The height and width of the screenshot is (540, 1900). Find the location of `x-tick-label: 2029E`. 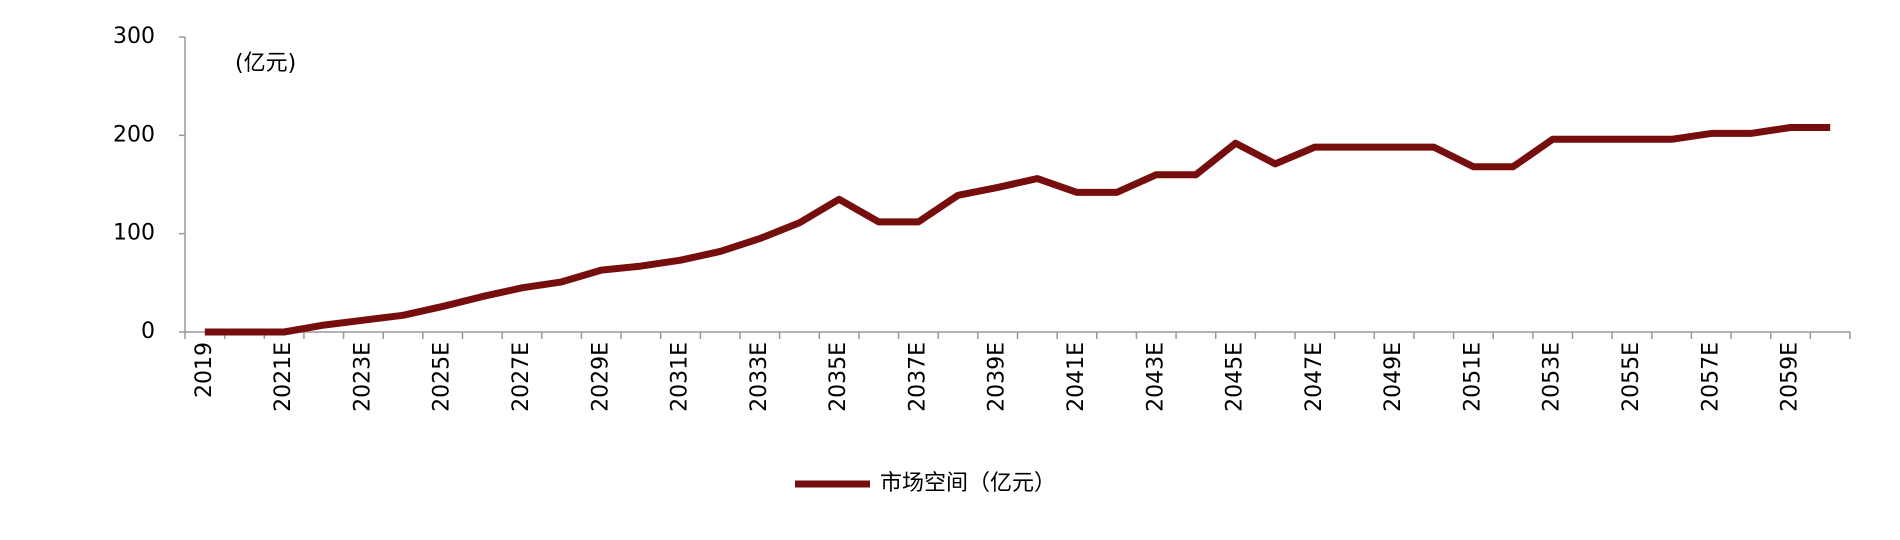

x-tick-label: 2029E is located at coordinates (600, 377).